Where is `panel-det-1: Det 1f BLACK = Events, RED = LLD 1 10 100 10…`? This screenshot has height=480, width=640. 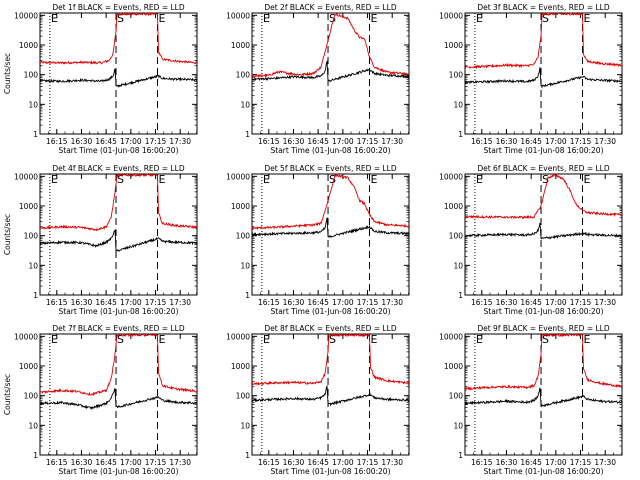
panel-det-1: Det 1f BLACK = Events, RED = LLD 1 10 100 10… is located at coordinates (100, 79).